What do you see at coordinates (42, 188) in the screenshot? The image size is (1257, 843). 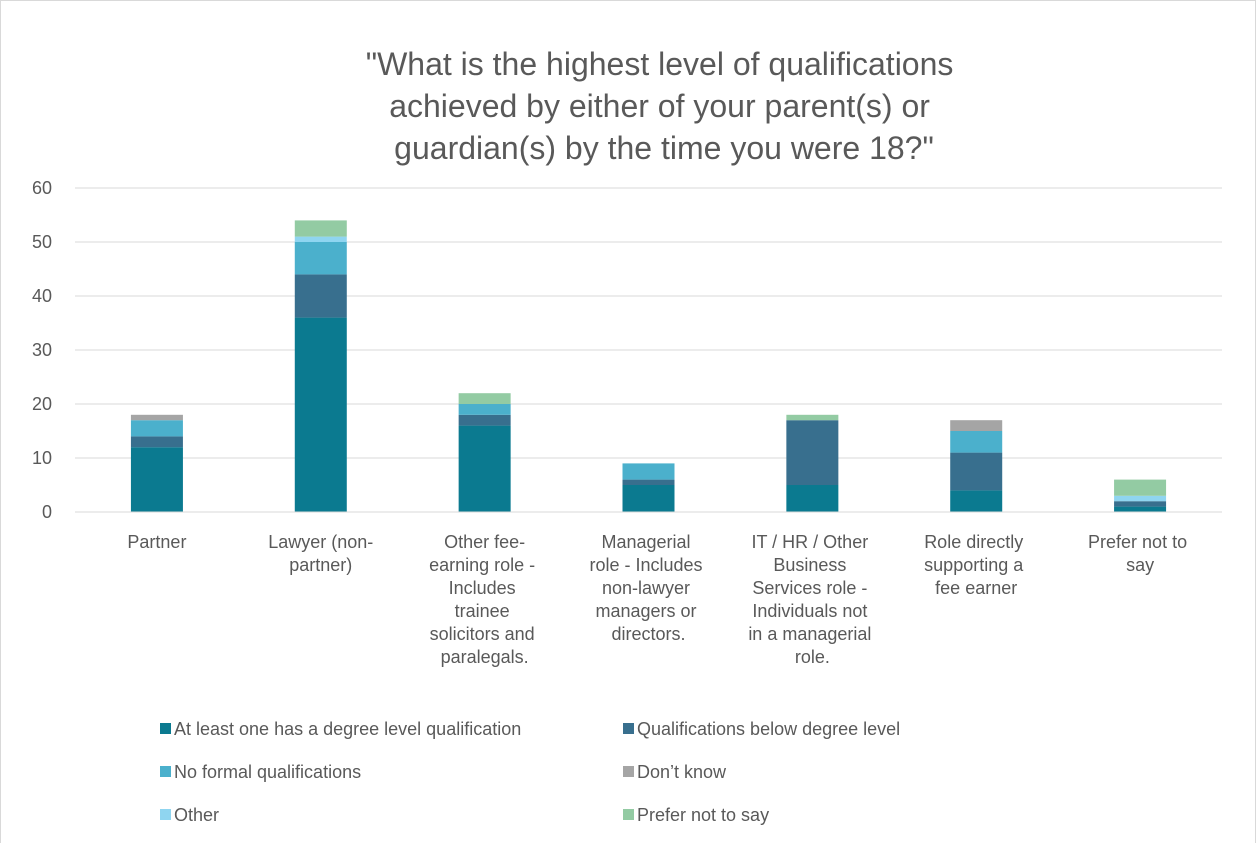 I see `y-tick-label: 60` at bounding box center [42, 188].